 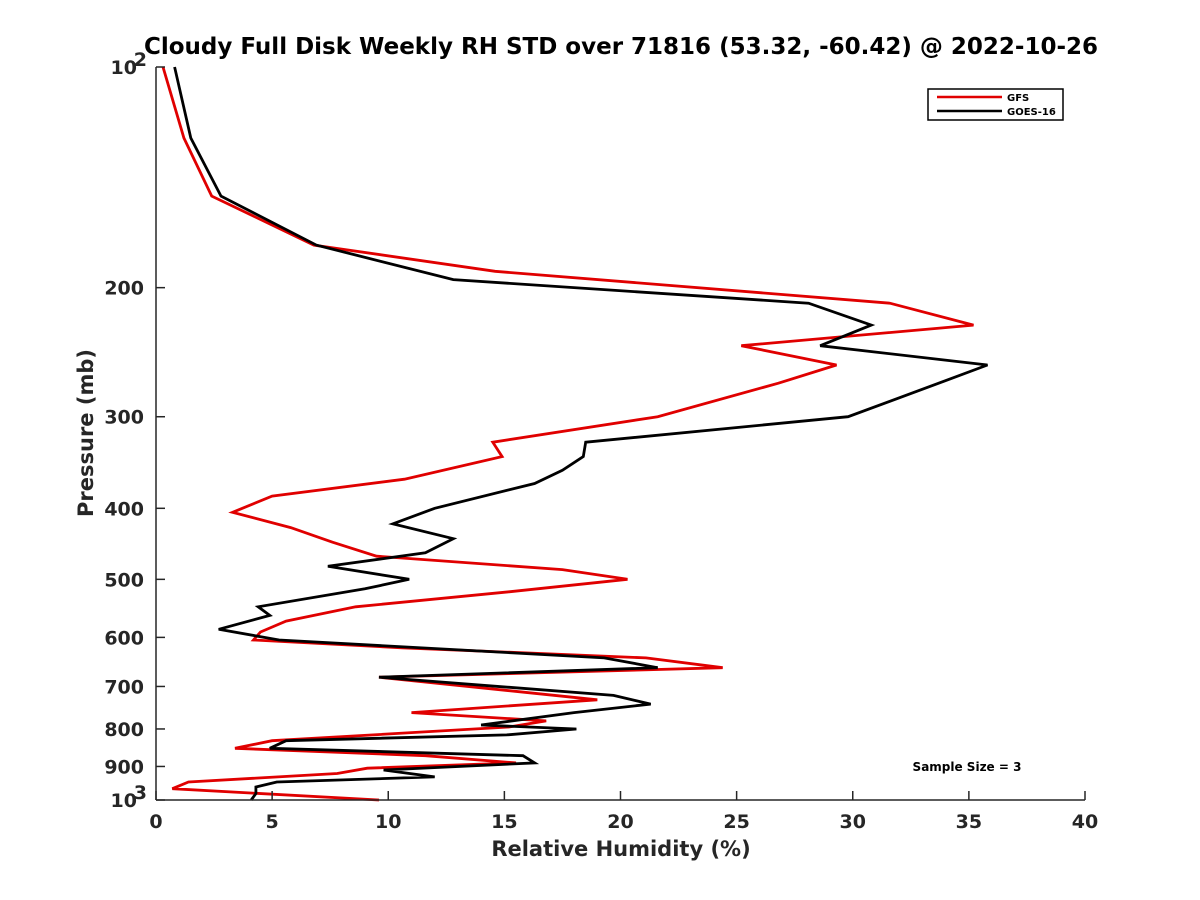 What do you see at coordinates (124, 289) in the screenshot?
I see `y-tick-label: 200` at bounding box center [124, 289].